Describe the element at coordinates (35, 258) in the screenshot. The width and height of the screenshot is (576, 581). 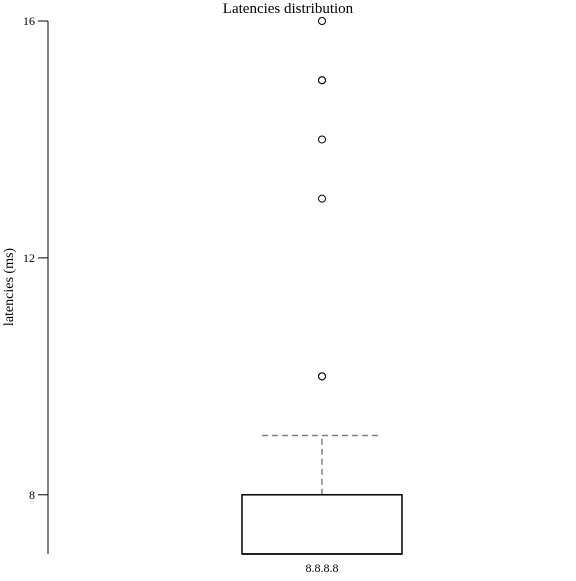
I see `y-ticks-group: 8 12 16` at that location.